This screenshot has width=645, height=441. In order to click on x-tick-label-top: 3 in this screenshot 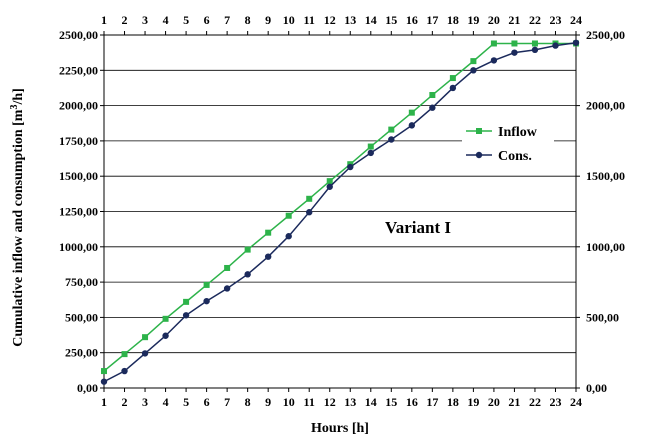, I will do `click(145, 20)`.